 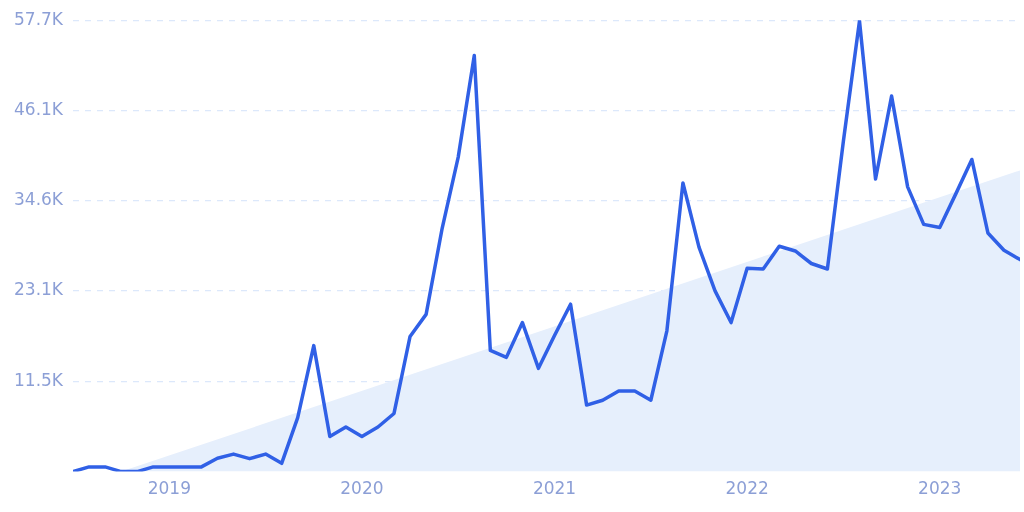 What do you see at coordinates (39, 199) in the screenshot?
I see `y-tick-label: 34.6K` at bounding box center [39, 199].